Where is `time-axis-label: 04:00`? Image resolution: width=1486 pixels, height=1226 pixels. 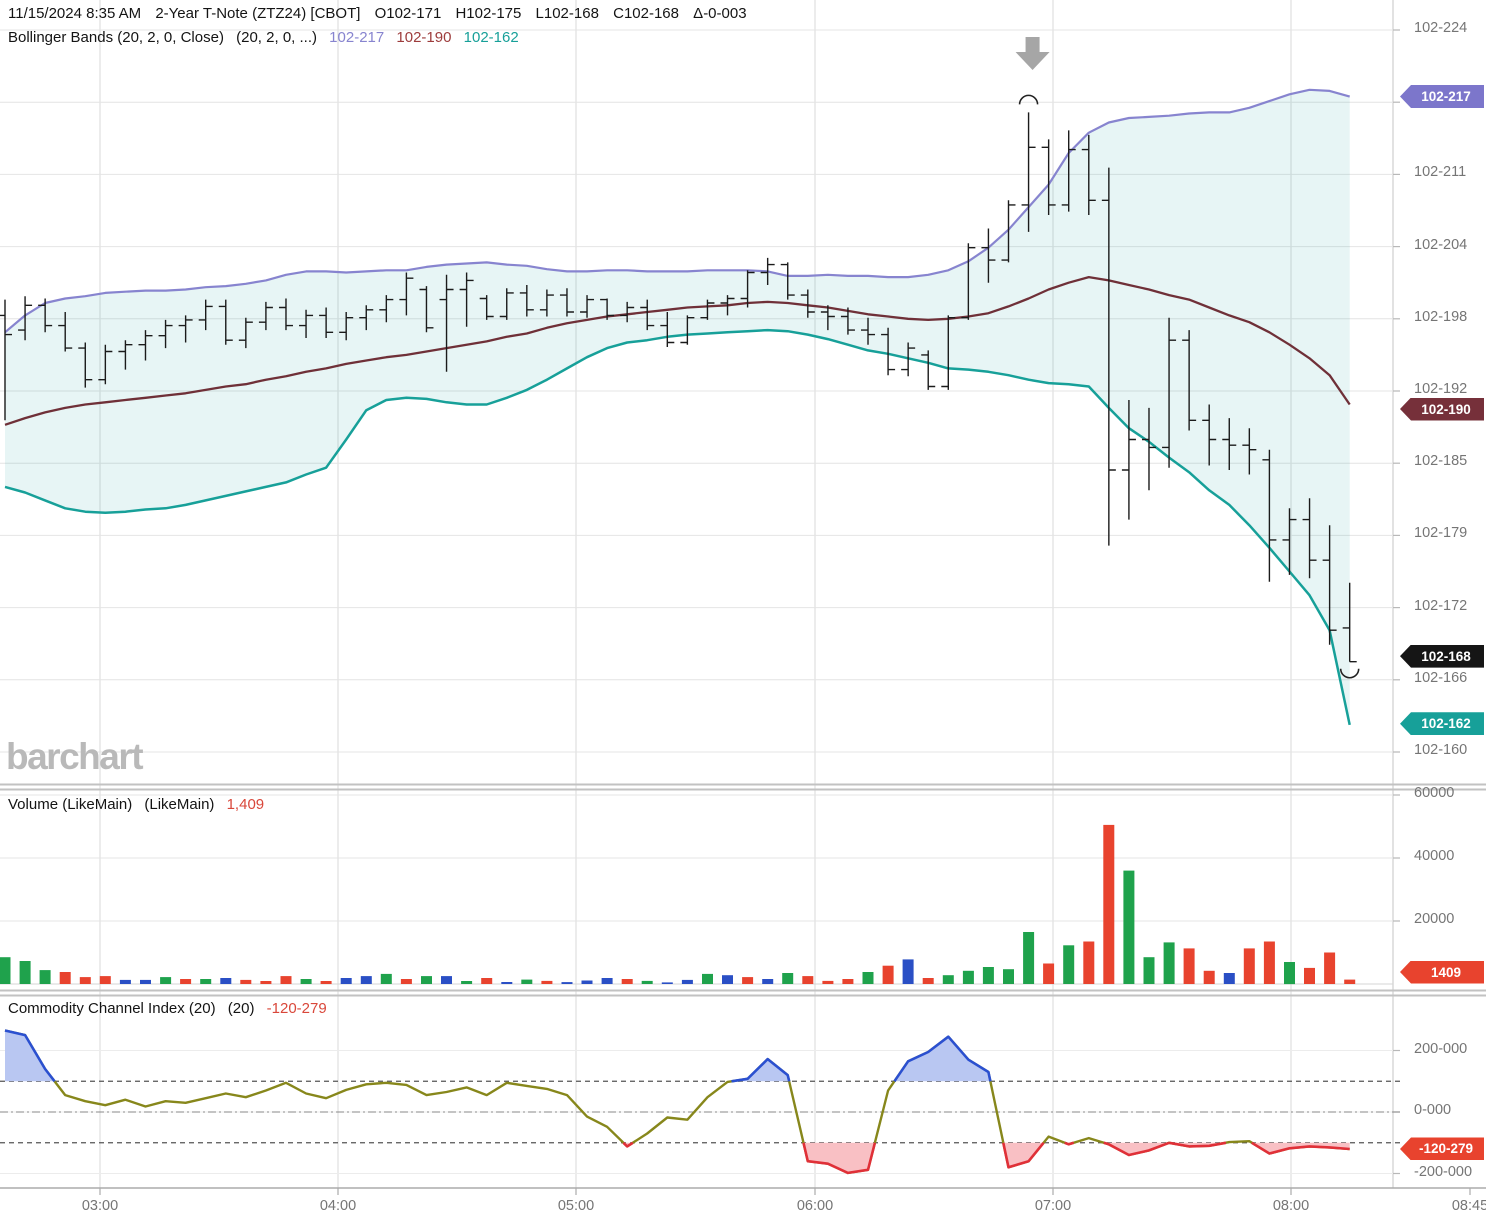
time-axis-label: 04:00 is located at coordinates (338, 1206).